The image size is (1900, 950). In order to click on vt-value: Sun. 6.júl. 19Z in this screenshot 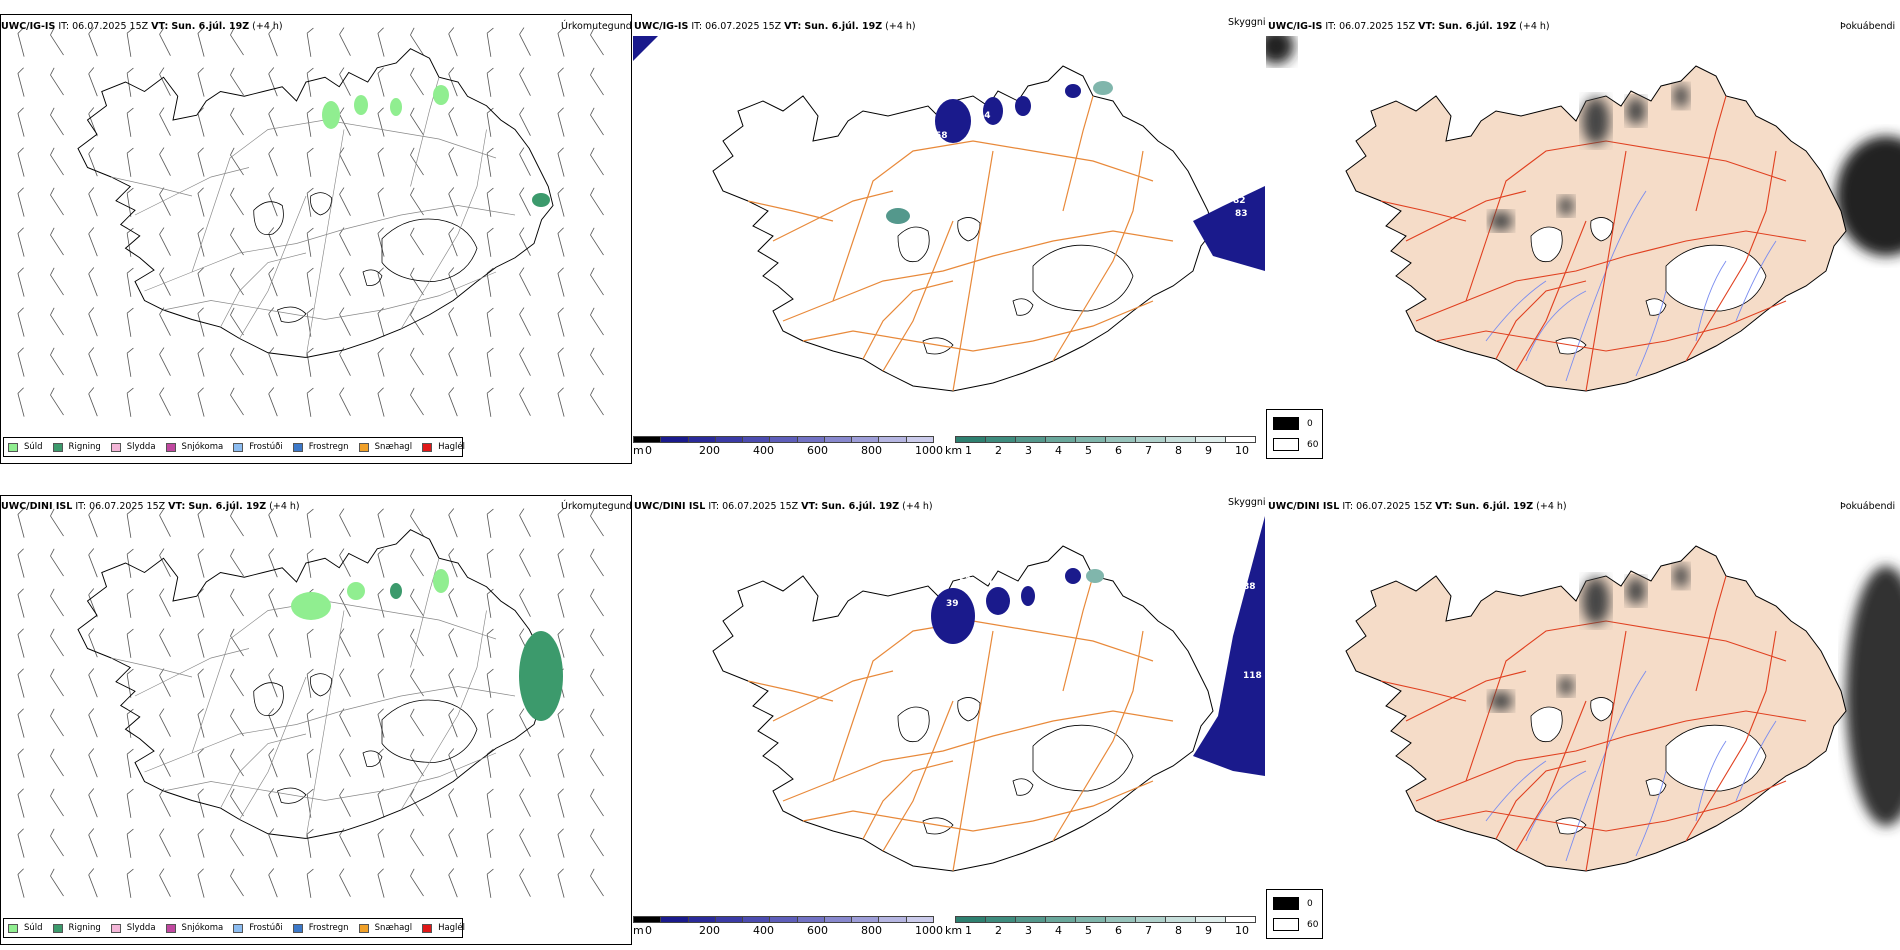, I will do `click(1477, 26)`.